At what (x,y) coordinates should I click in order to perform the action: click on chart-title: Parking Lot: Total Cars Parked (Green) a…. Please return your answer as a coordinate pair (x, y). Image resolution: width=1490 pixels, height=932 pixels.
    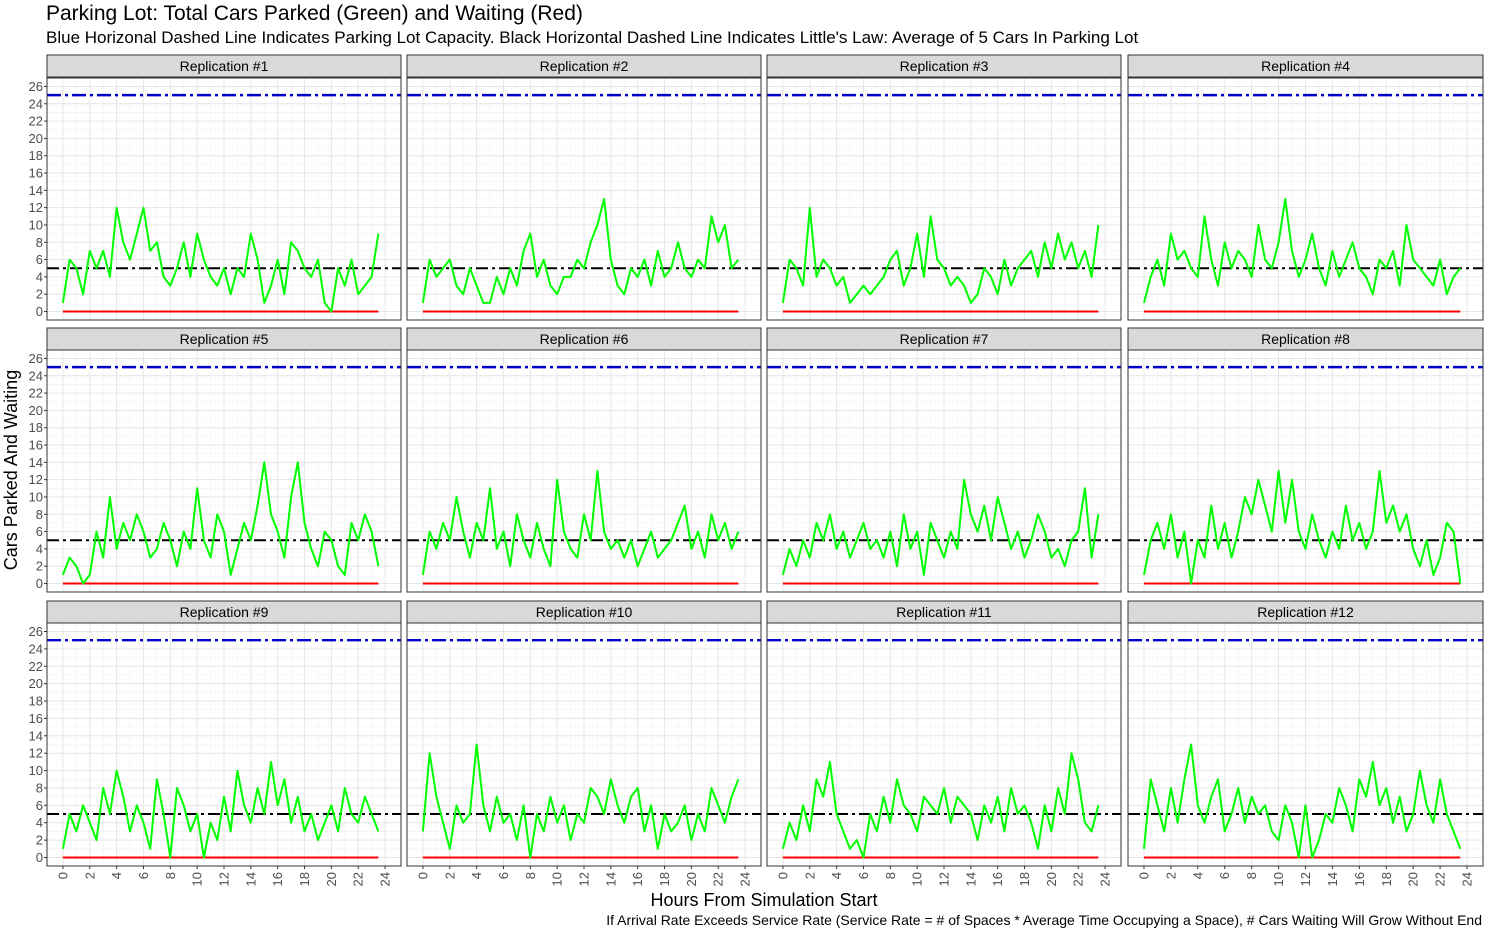
    Looking at the image, I should click on (314, 13).